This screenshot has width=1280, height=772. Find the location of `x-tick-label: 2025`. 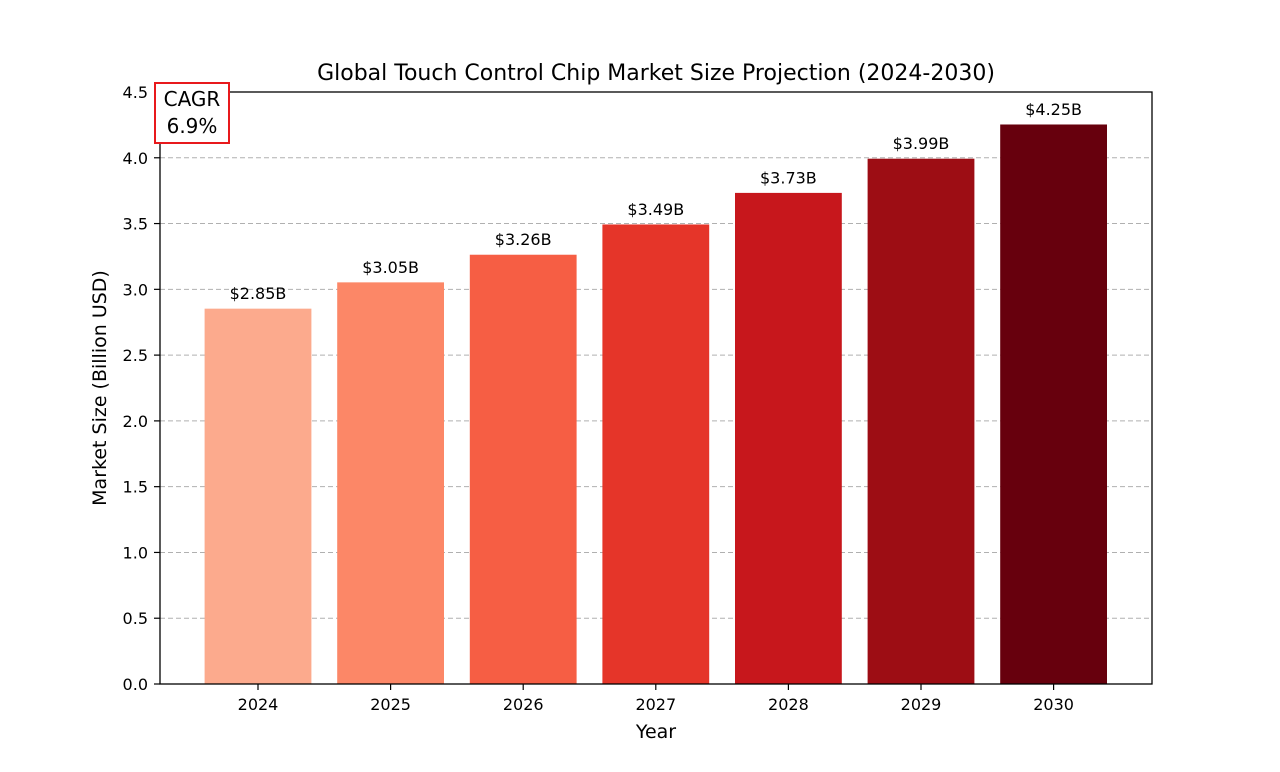

x-tick-label: 2025 is located at coordinates (390, 704).